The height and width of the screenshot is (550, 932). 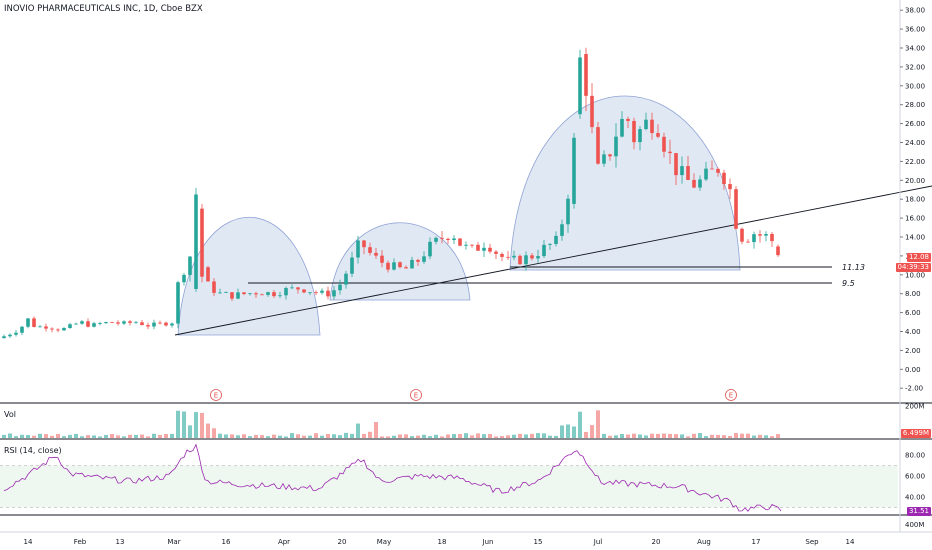 I want to click on time-axis-label: Apr, so click(x=284, y=542).